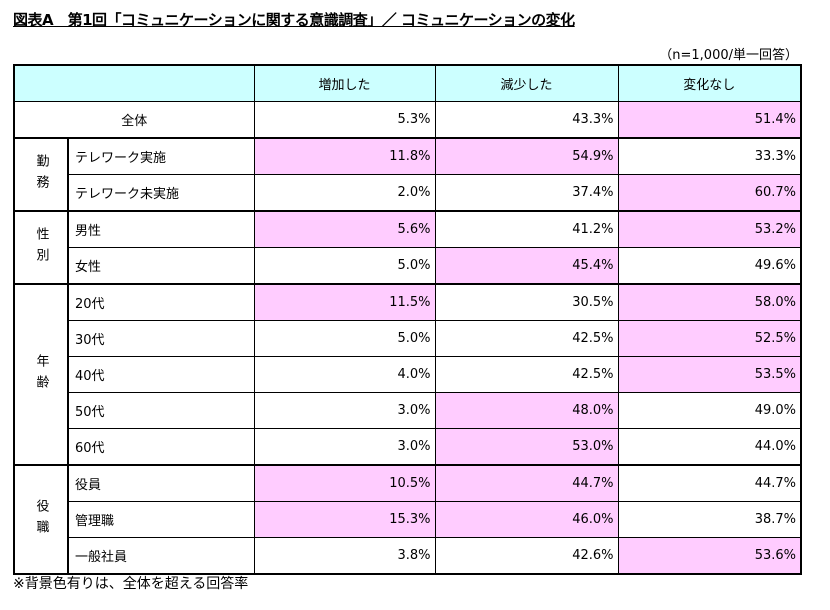 This screenshot has width=830, height=610. I want to click on table-row-total: 全体 5.3% 43.3% 51.4%, so click(407, 120).